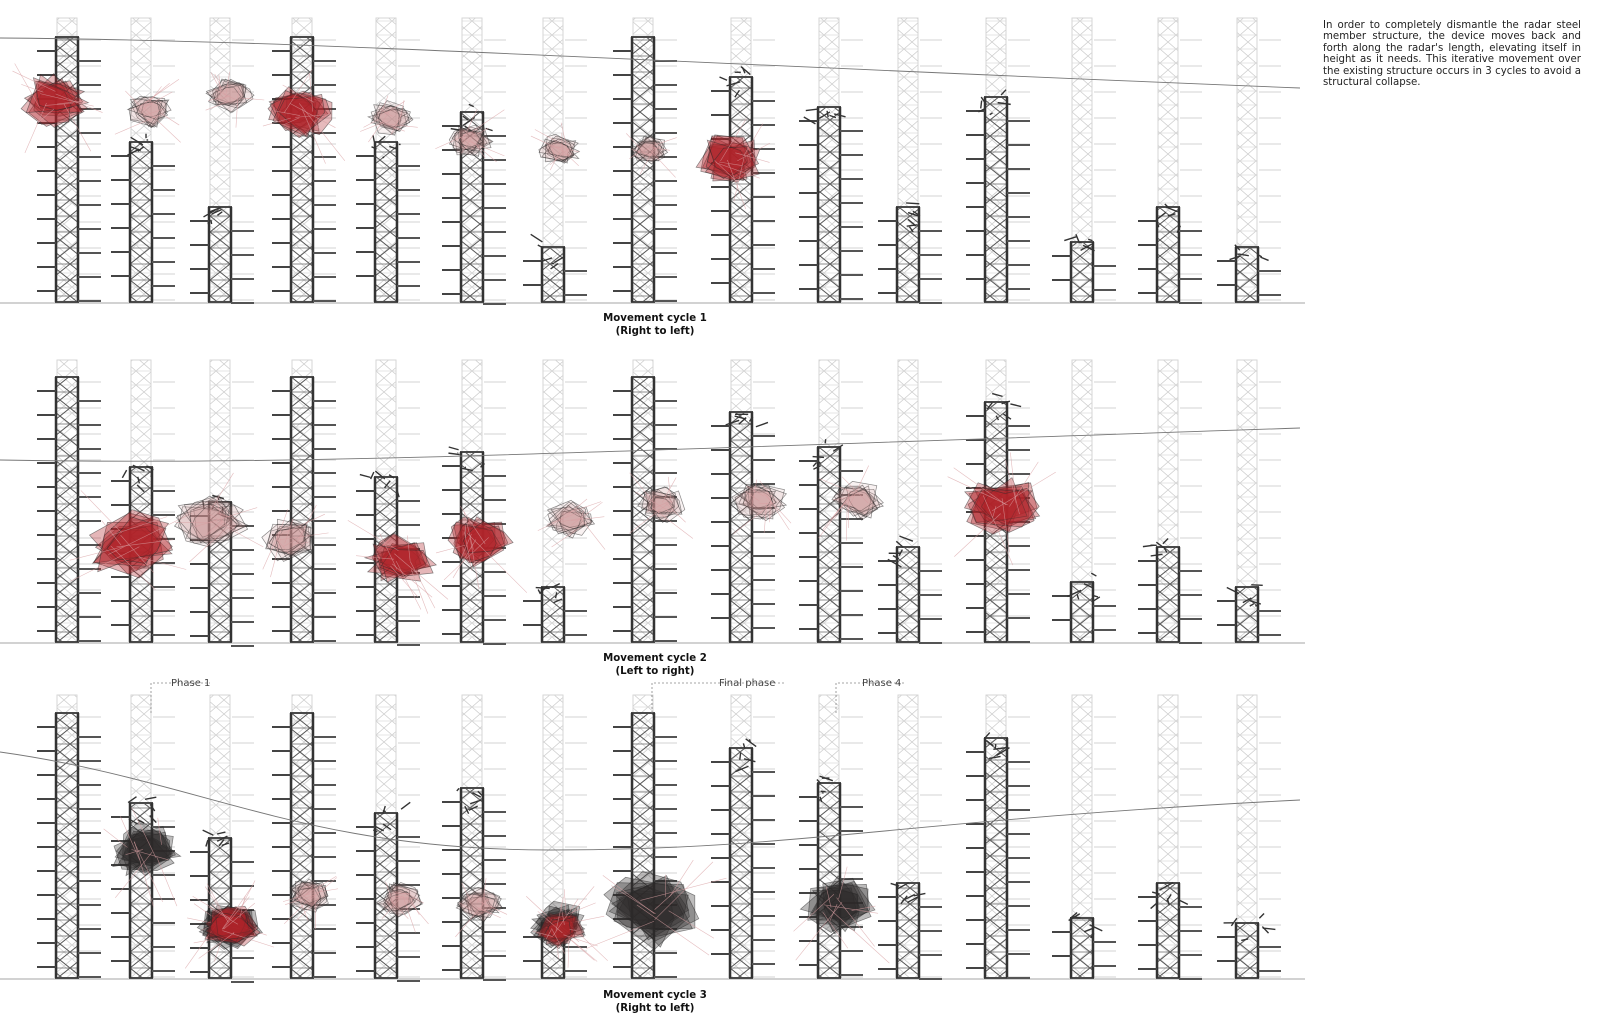 The height and width of the screenshot is (1029, 1600). What do you see at coordinates (655, 665) in the screenshot?
I see `cycle-2-caption: Movement cycle 2 (Left to right)` at bounding box center [655, 665].